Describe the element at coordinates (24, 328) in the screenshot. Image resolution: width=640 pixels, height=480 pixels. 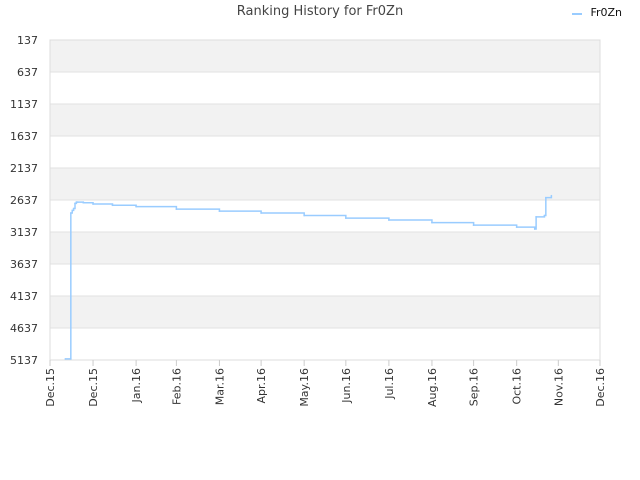
I see `y-tick-label: 4637` at that location.